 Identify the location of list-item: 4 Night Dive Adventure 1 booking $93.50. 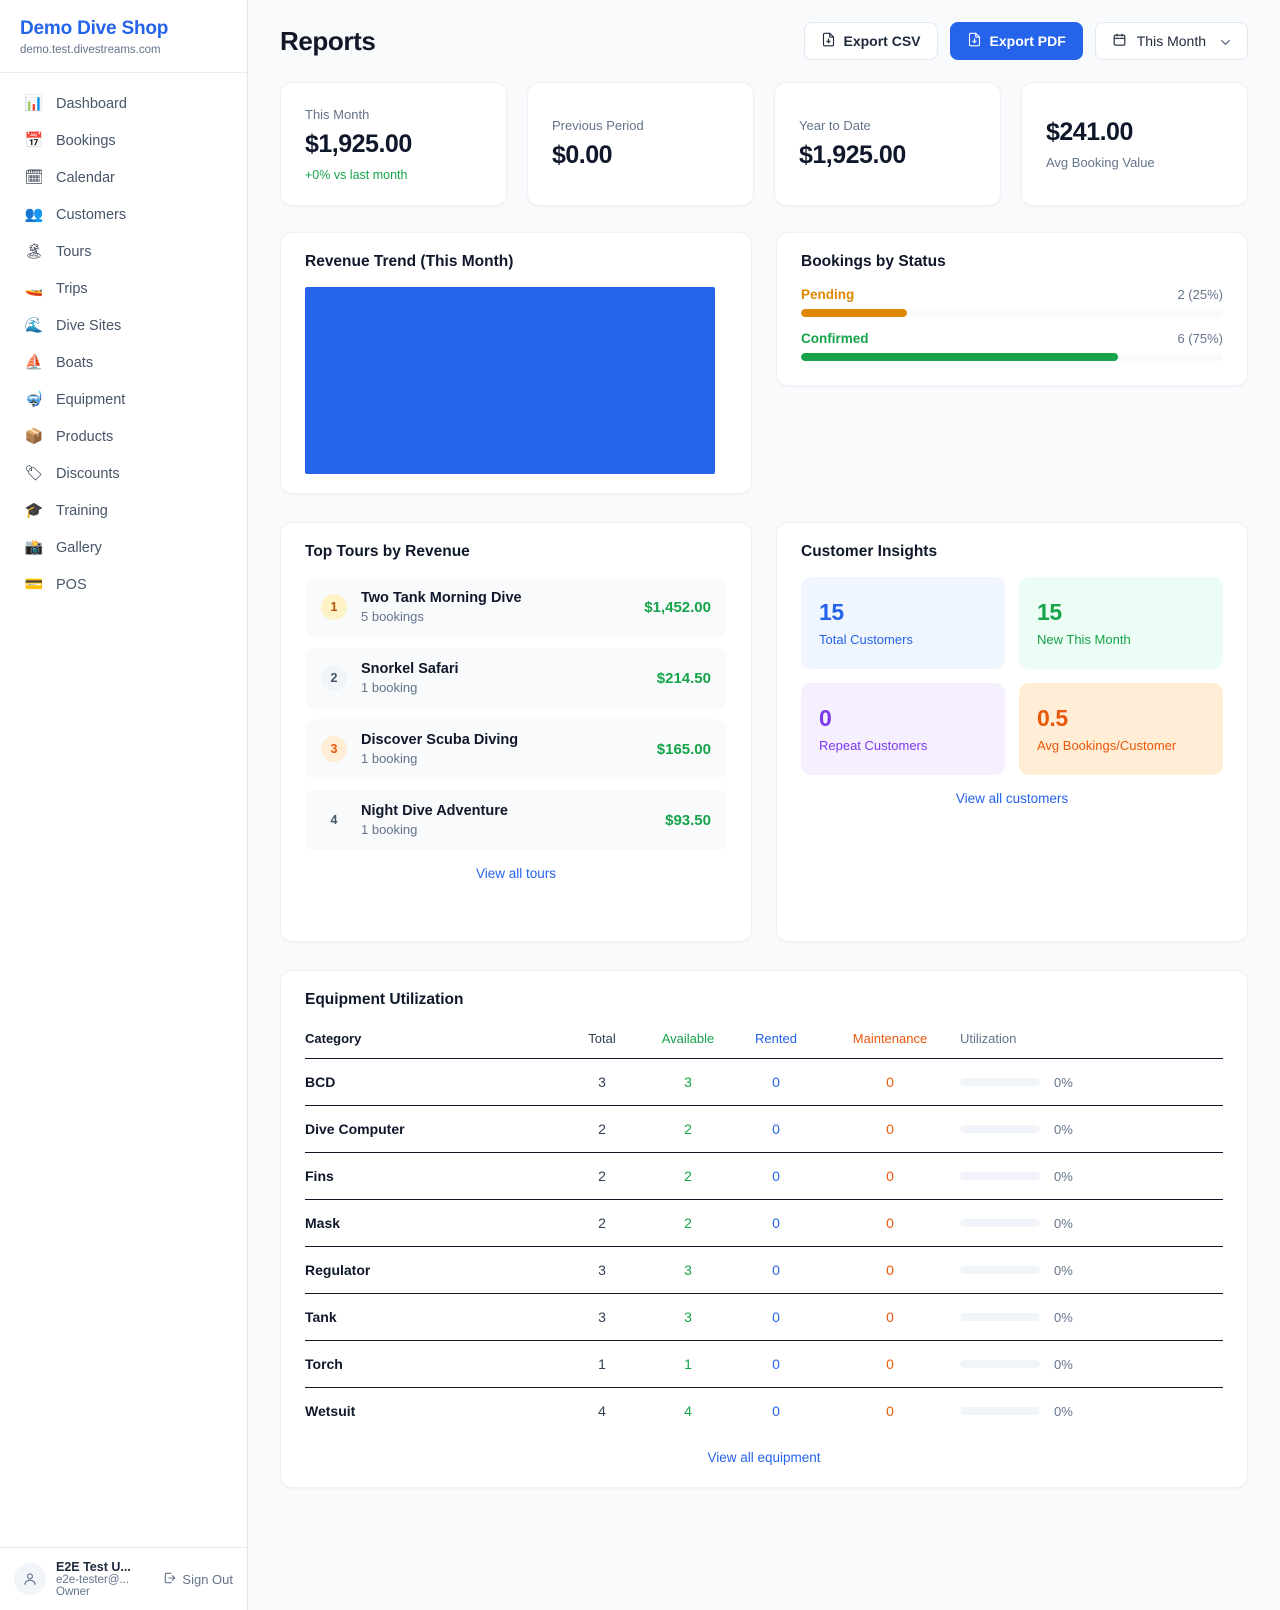
(516, 820).